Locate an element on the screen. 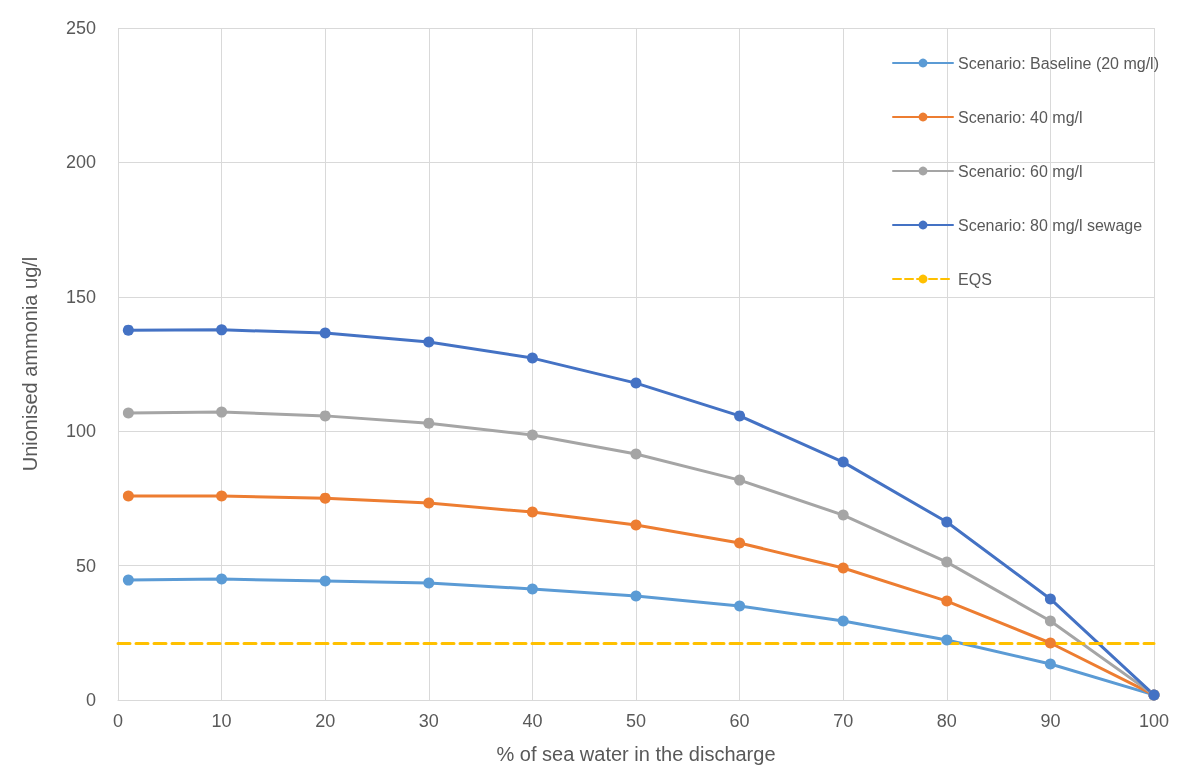  legend-label: Scenario: Baseline (20 mg/l) is located at coordinates (1058, 63).